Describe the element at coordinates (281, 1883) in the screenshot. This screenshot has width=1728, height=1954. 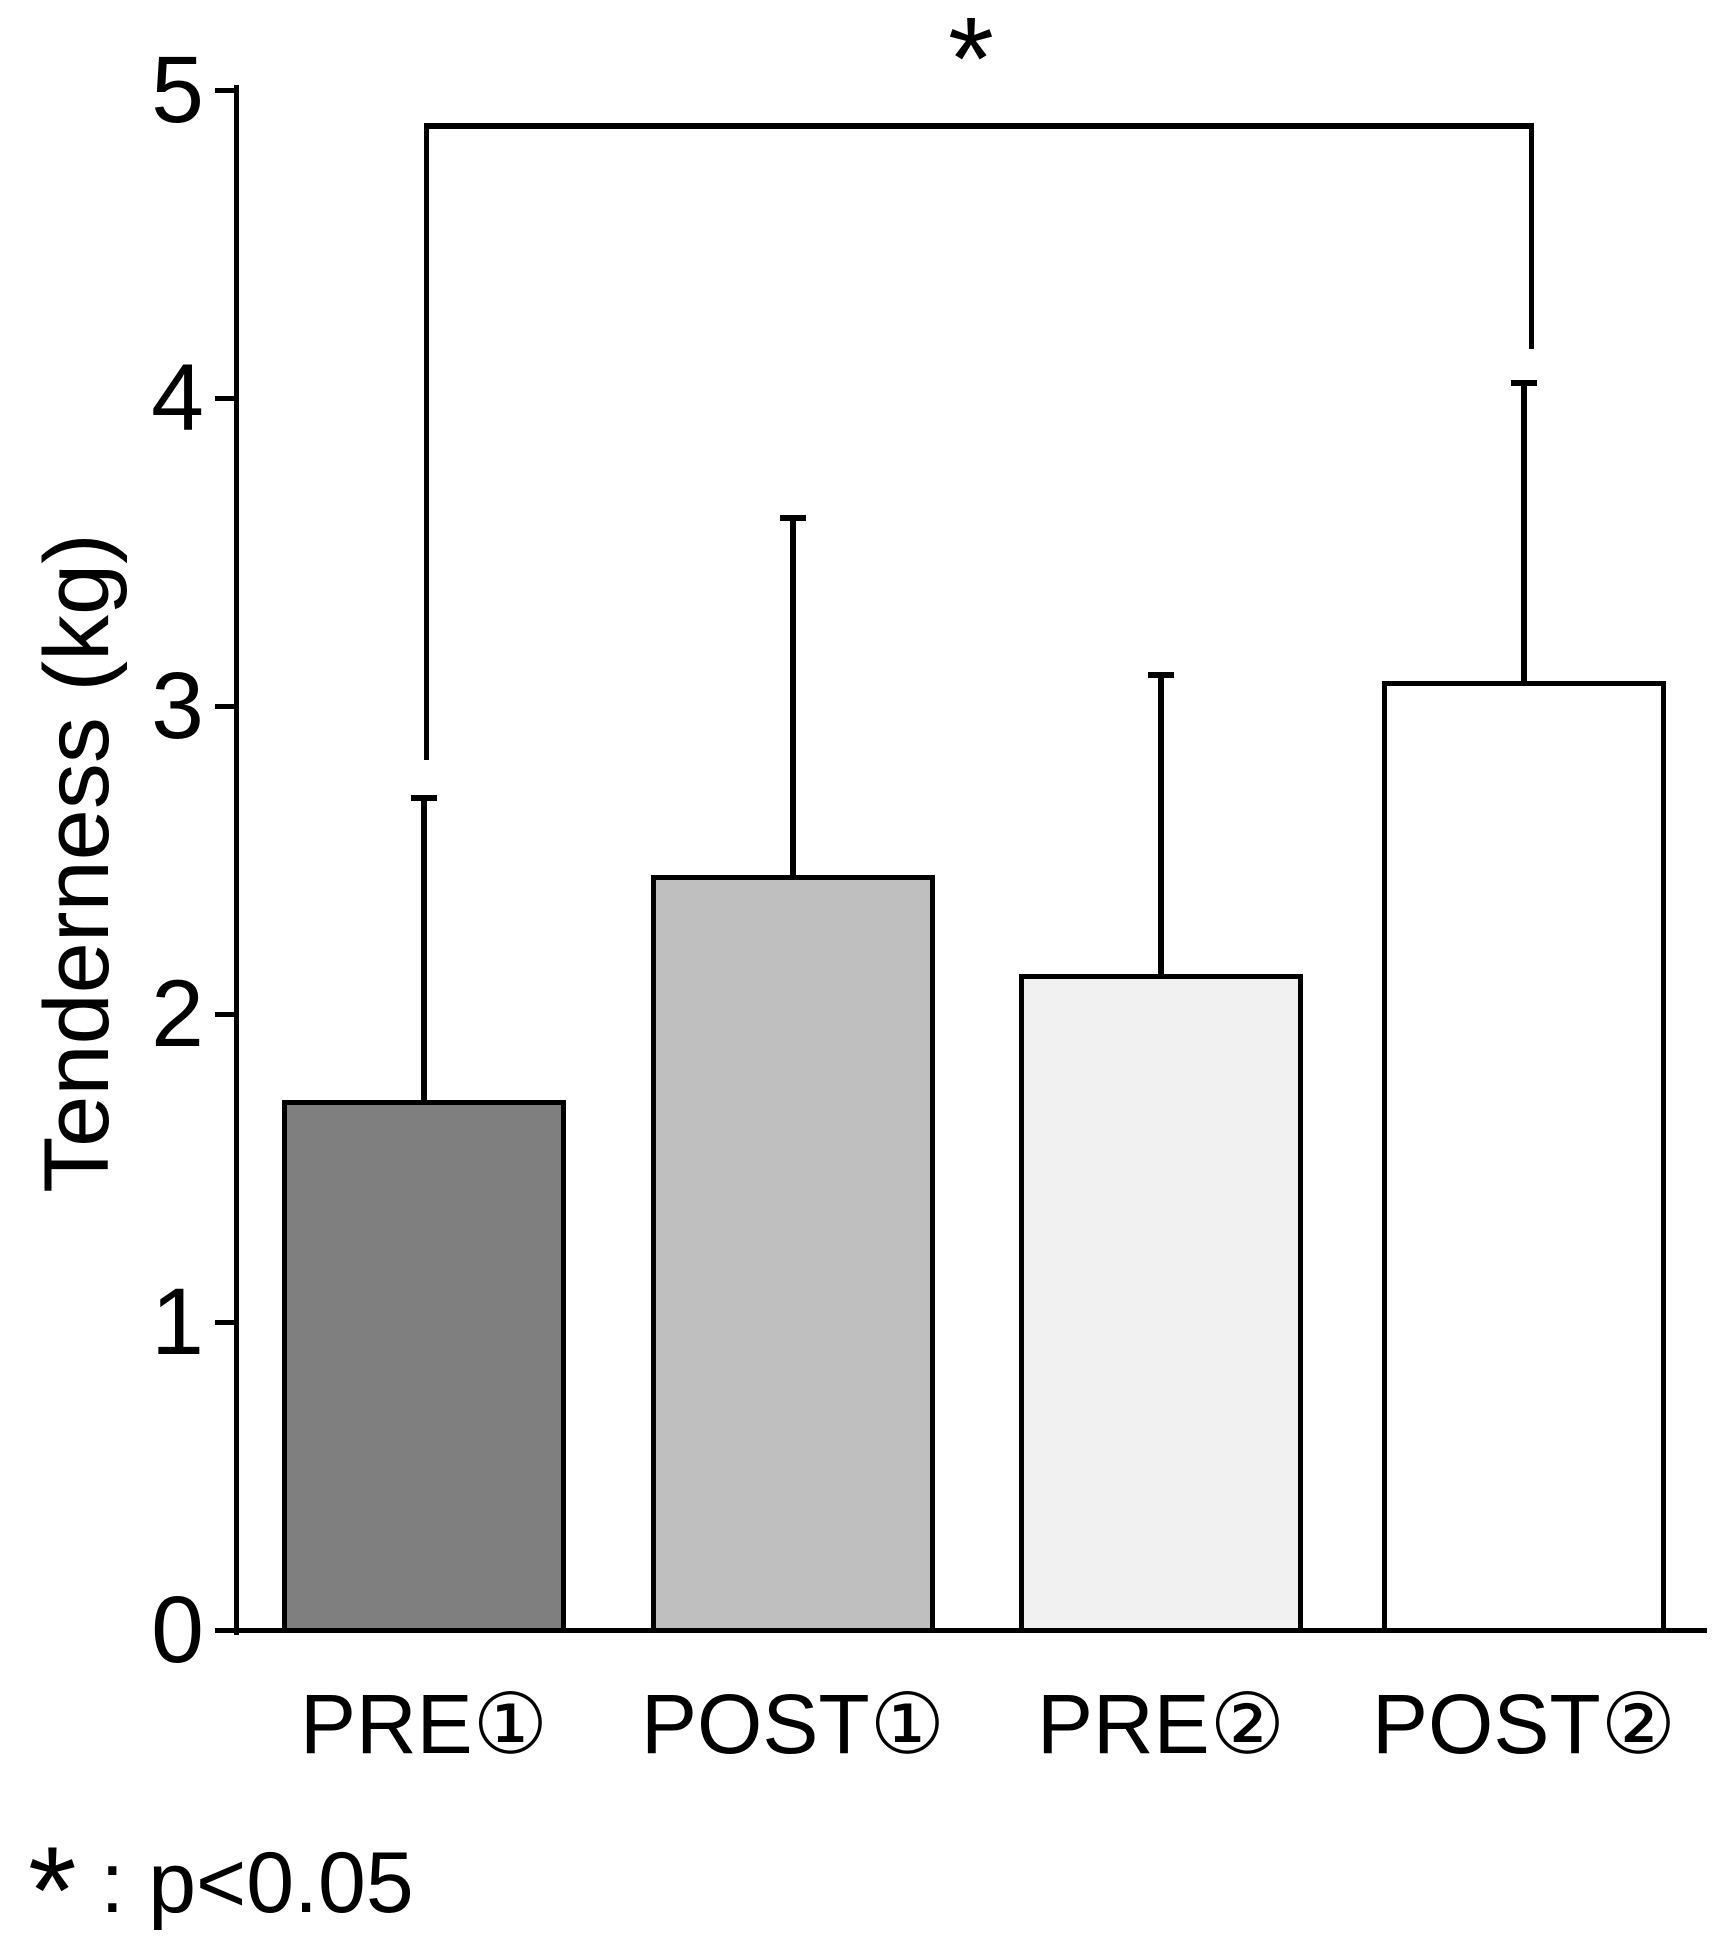
I see `footnote-text: p<0.05` at that location.